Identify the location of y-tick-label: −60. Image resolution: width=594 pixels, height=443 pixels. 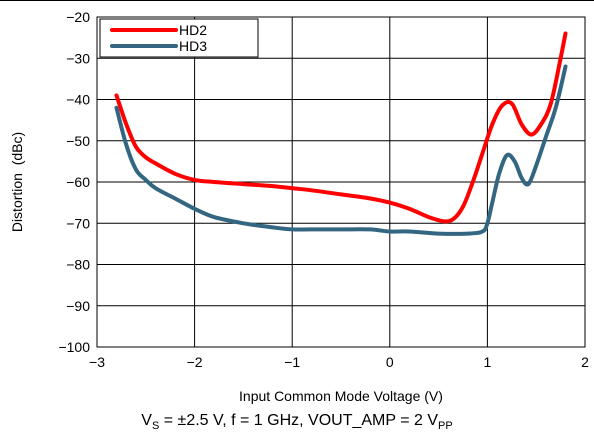
(78, 182).